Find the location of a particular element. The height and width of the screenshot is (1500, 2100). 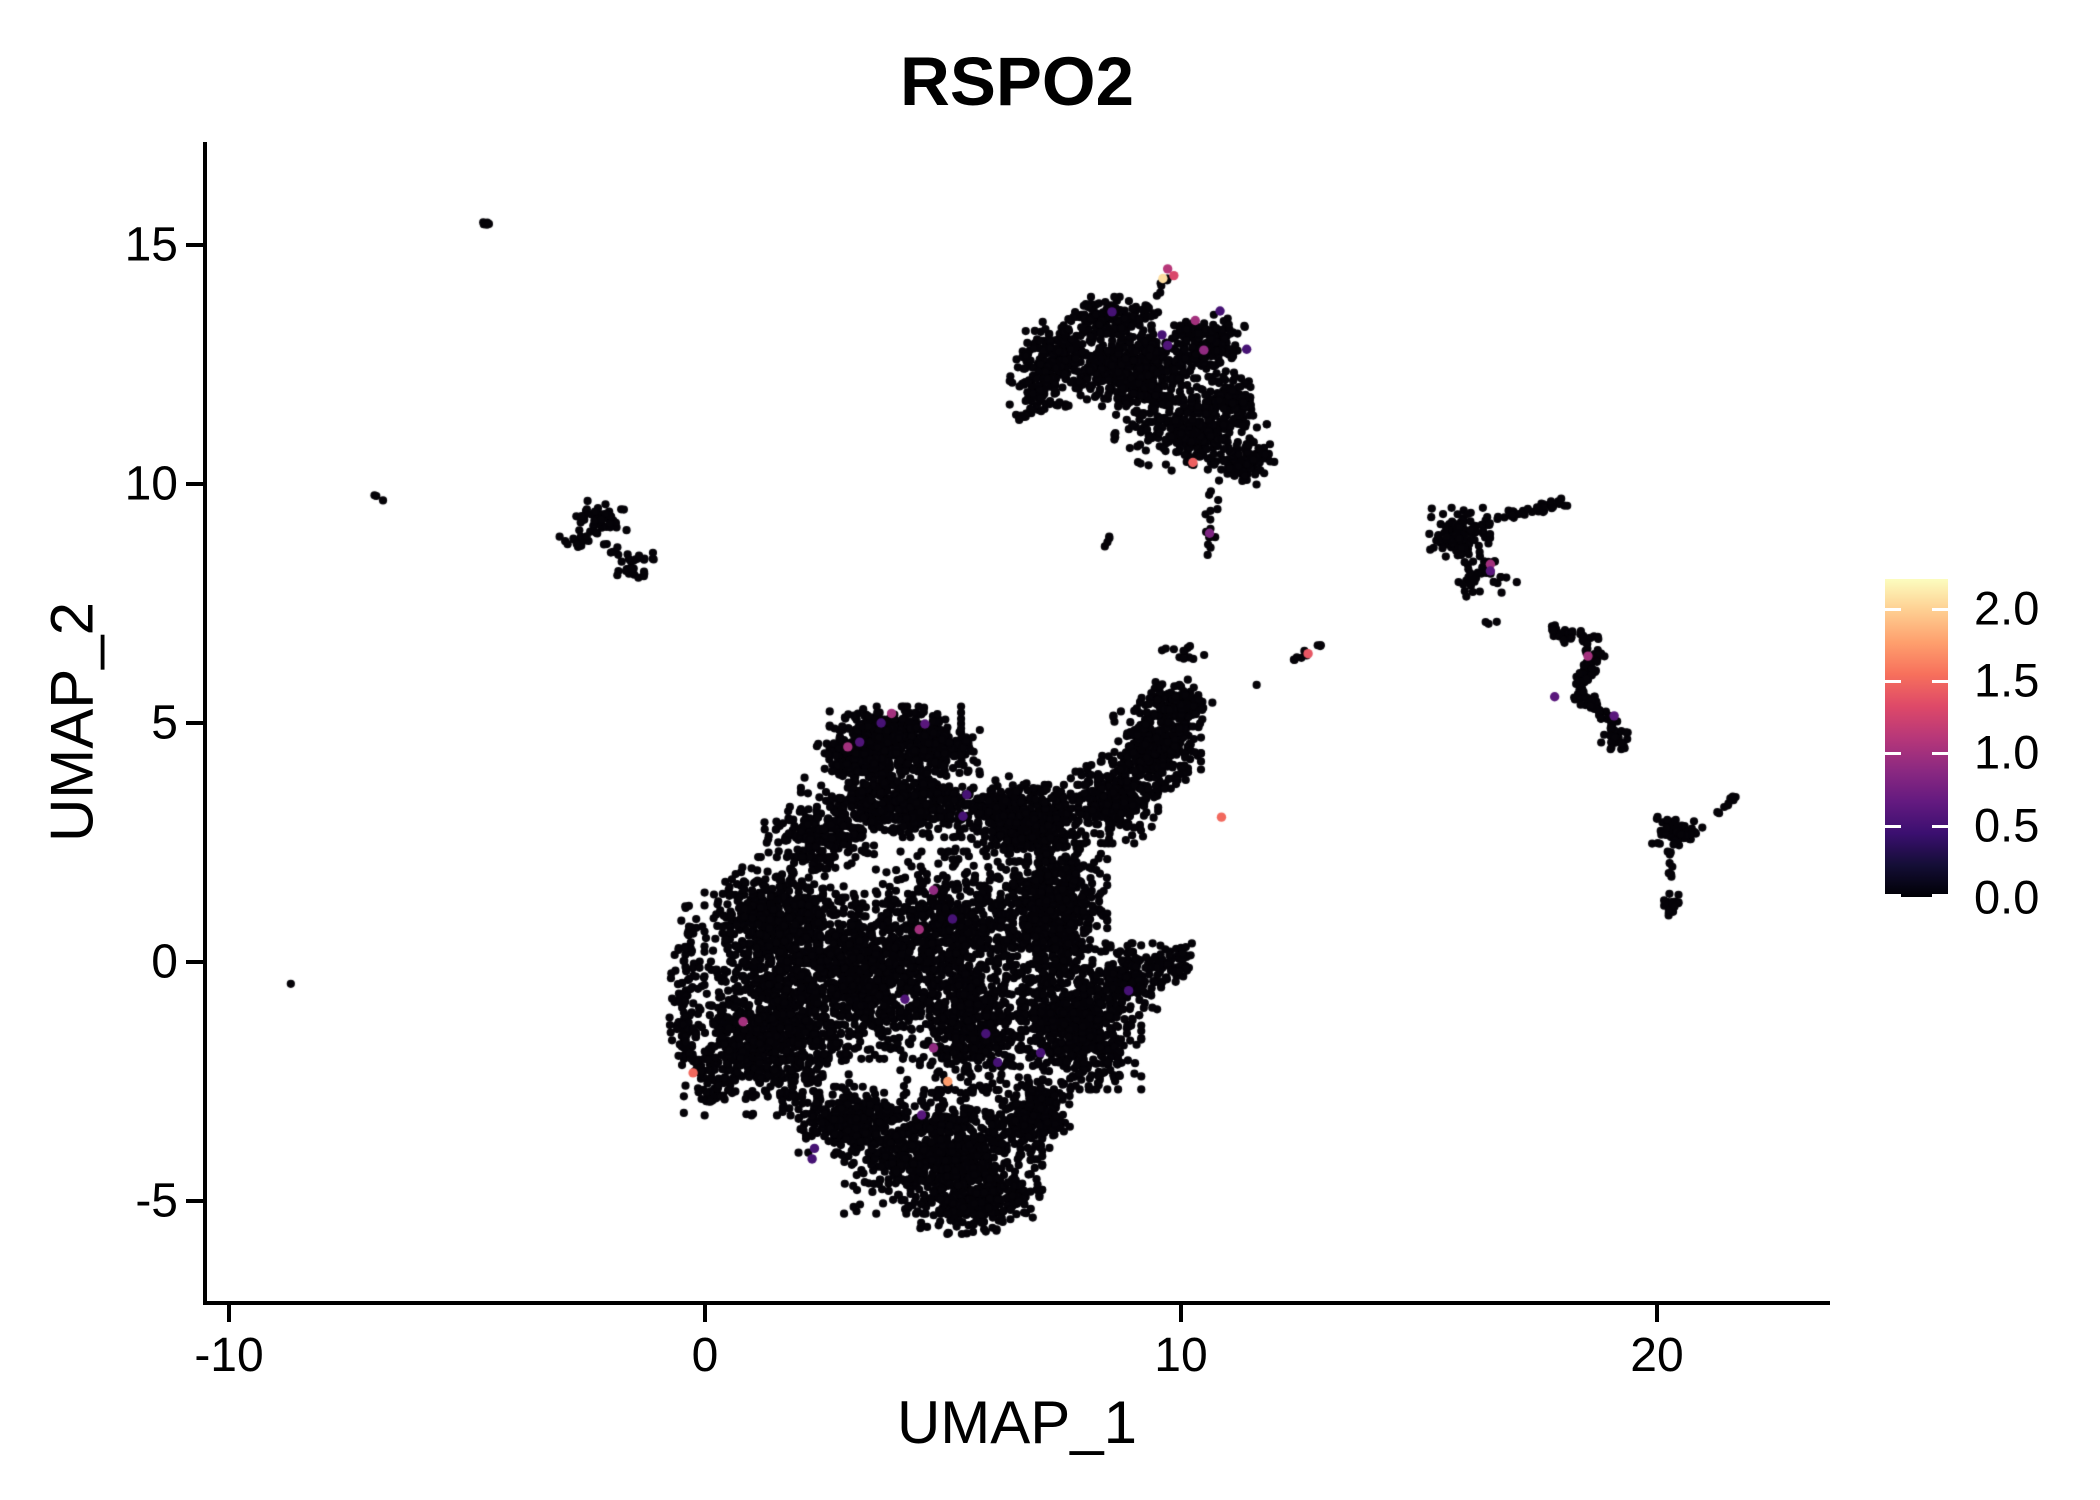

y-tick-label: 15 is located at coordinates (151, 245).